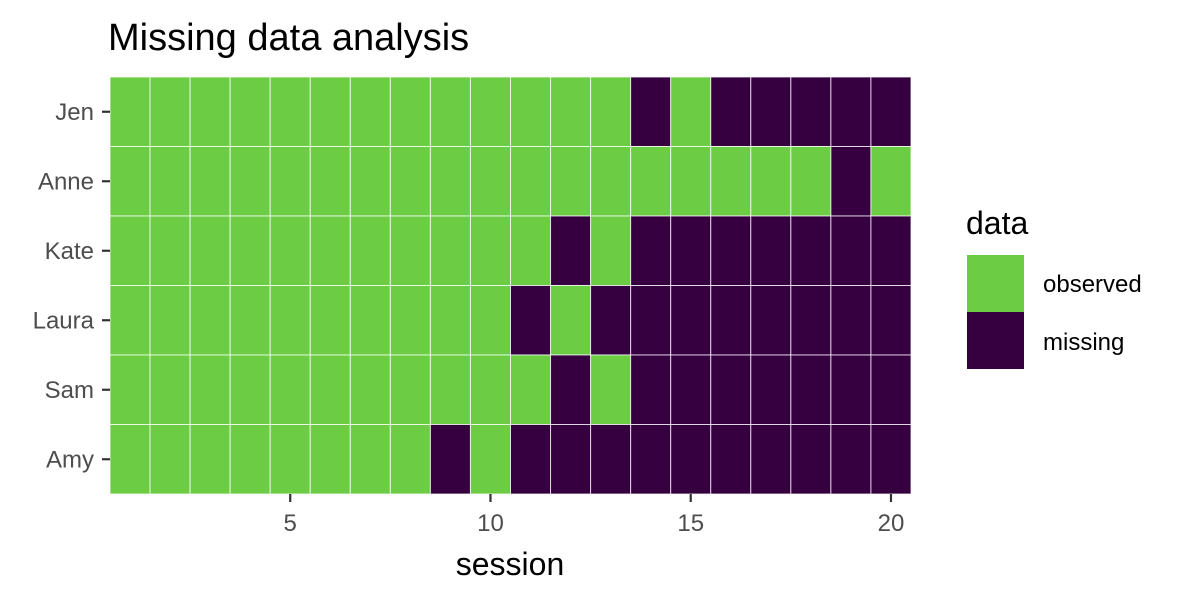  I want to click on y-tick-label-anne: Anne, so click(66, 181).